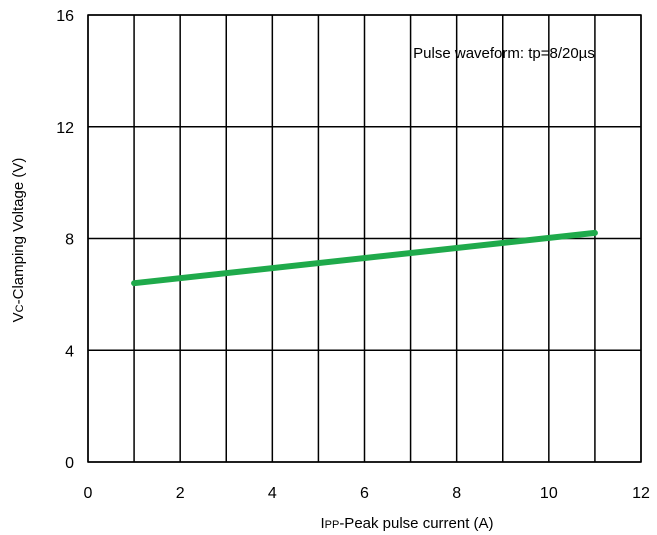 Image resolution: width=657 pixels, height=535 pixels. Describe the element at coordinates (69, 240) in the screenshot. I see `y-tick-label: 8` at that location.